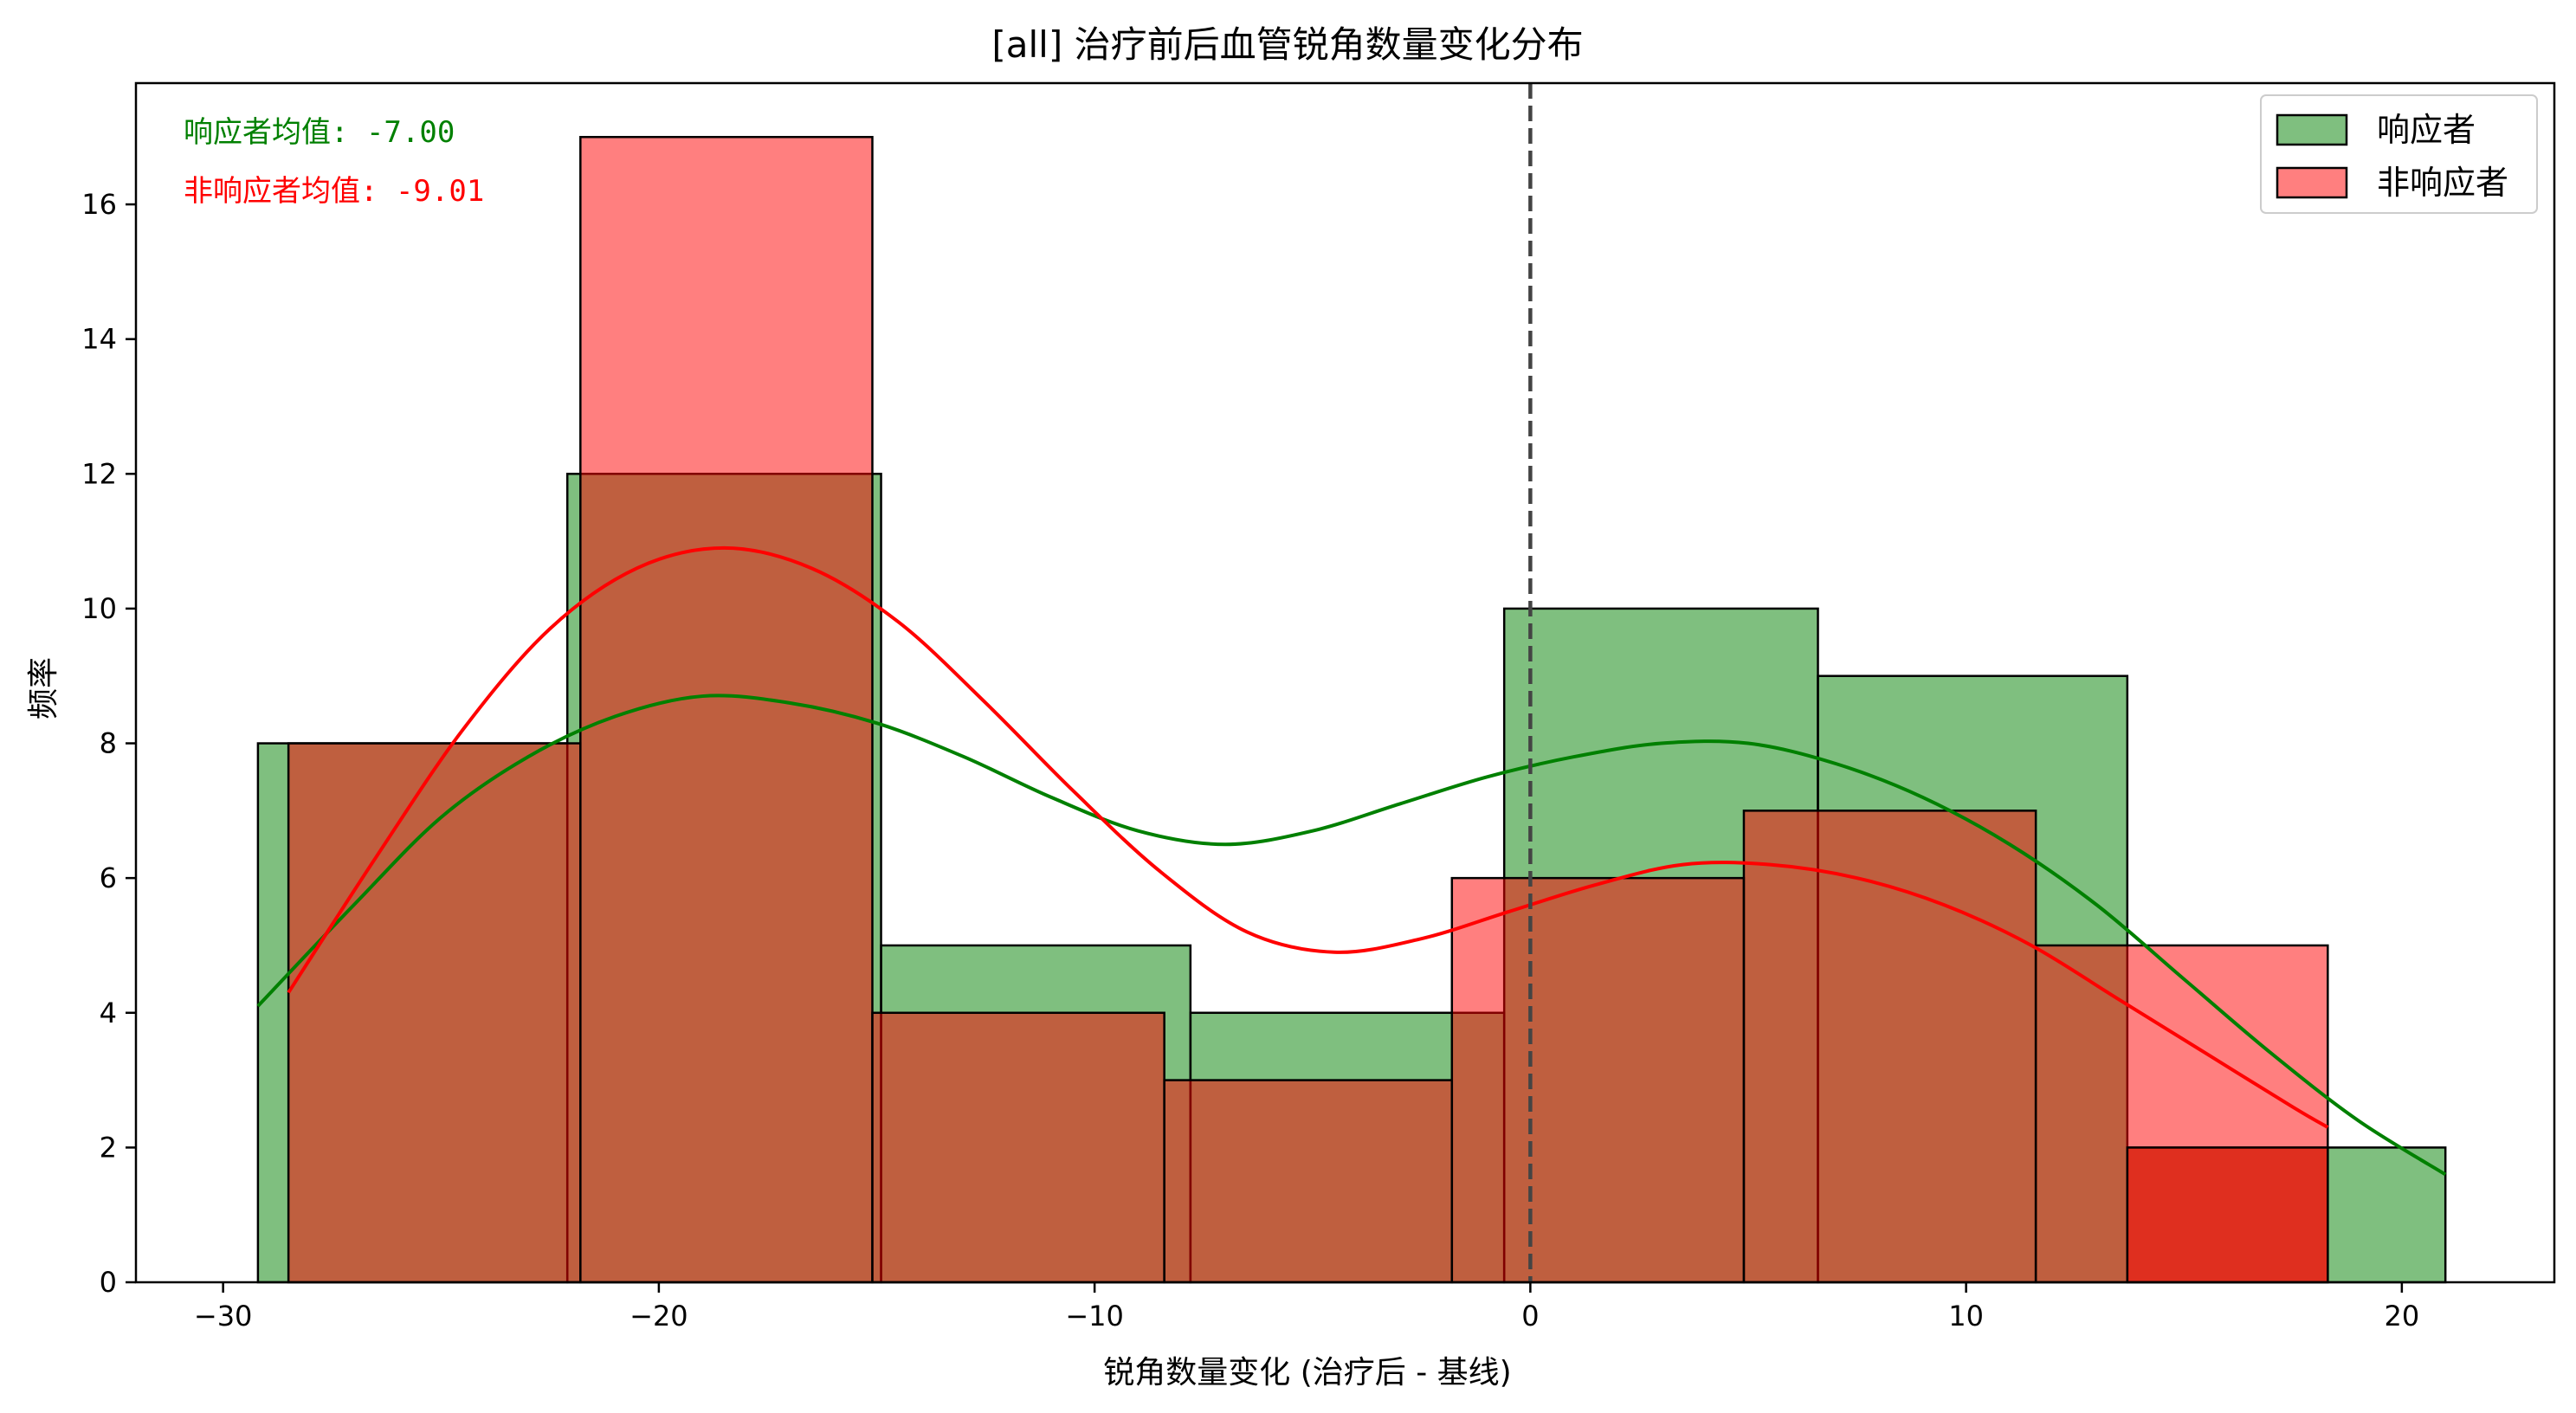 The image size is (2576, 1413). I want to click on y-tick-label: 12, so click(99, 473).